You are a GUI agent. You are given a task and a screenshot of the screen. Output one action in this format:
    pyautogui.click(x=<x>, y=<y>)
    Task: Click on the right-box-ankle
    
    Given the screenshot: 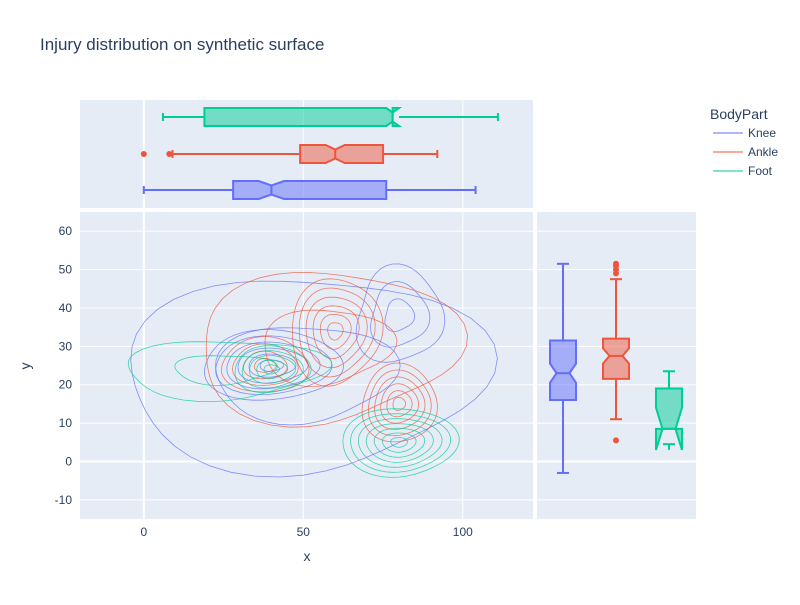 What is the action you would take?
    pyautogui.click(x=616, y=352)
    